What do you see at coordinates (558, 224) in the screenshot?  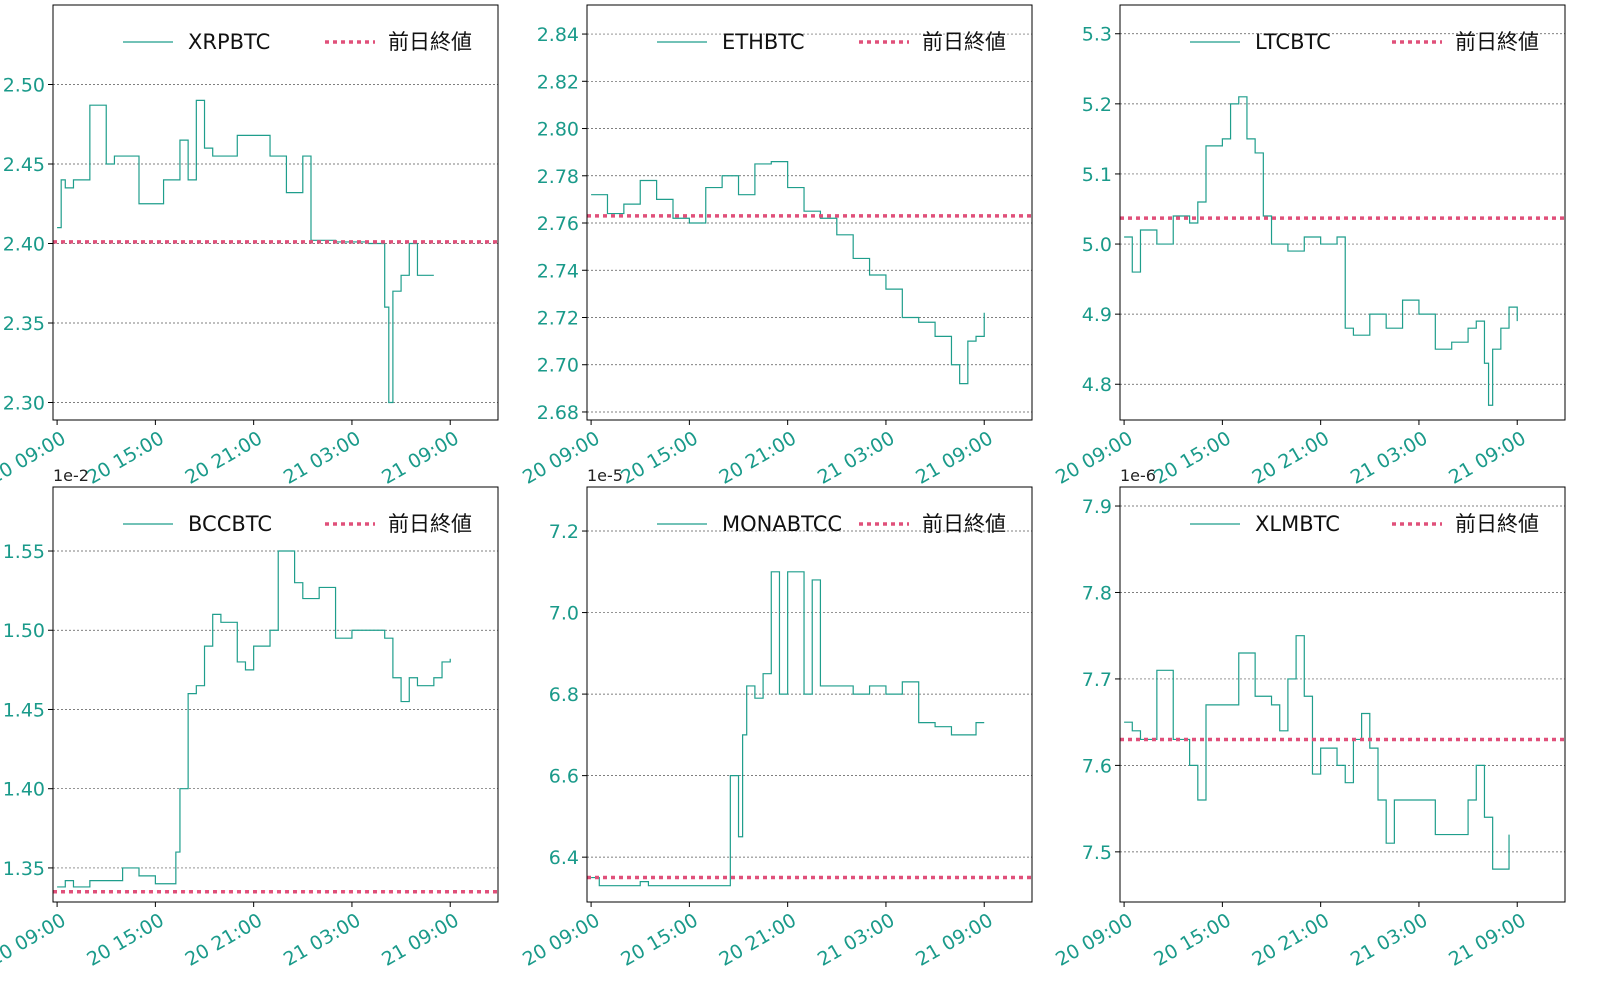 I see `y-tick-label: 2.76` at bounding box center [558, 224].